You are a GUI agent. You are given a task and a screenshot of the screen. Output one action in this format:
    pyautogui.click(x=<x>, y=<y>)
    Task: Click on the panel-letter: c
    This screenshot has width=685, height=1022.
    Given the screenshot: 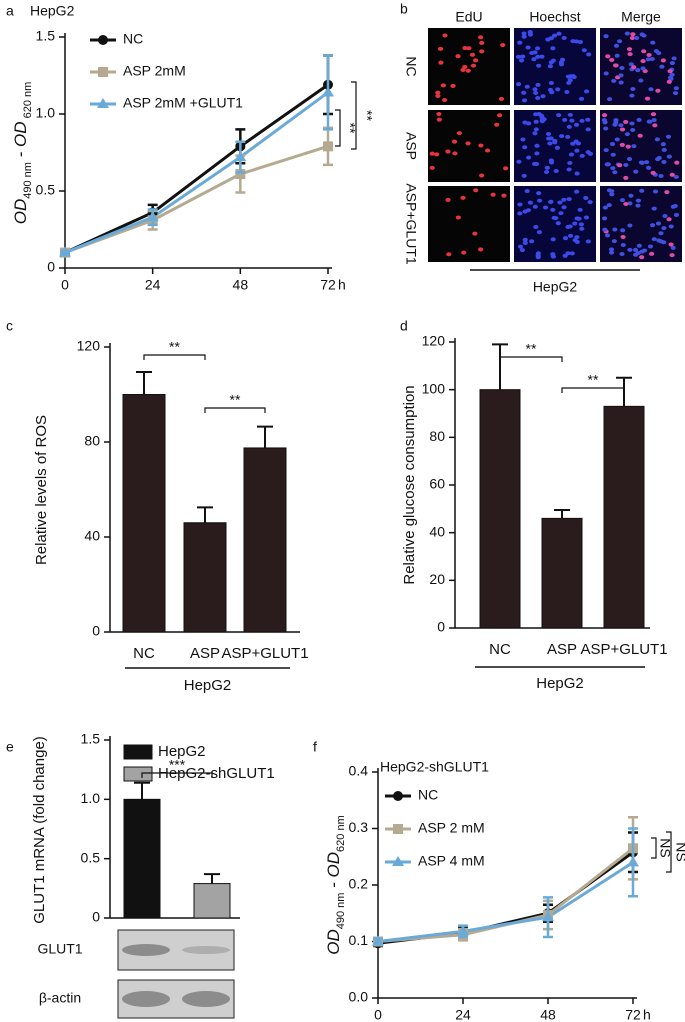 What is the action you would take?
    pyautogui.click(x=9, y=326)
    